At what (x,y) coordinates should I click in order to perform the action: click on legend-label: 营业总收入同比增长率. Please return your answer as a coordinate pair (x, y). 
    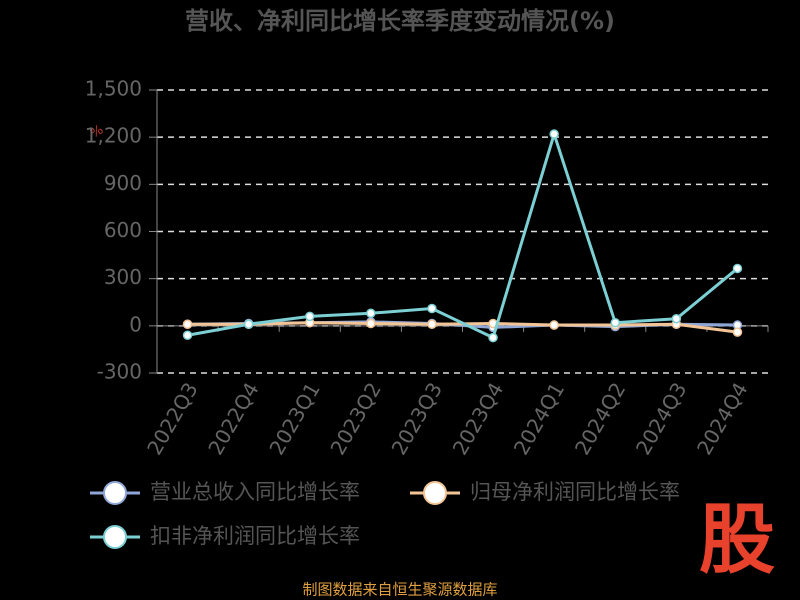
    Looking at the image, I should click on (255, 492).